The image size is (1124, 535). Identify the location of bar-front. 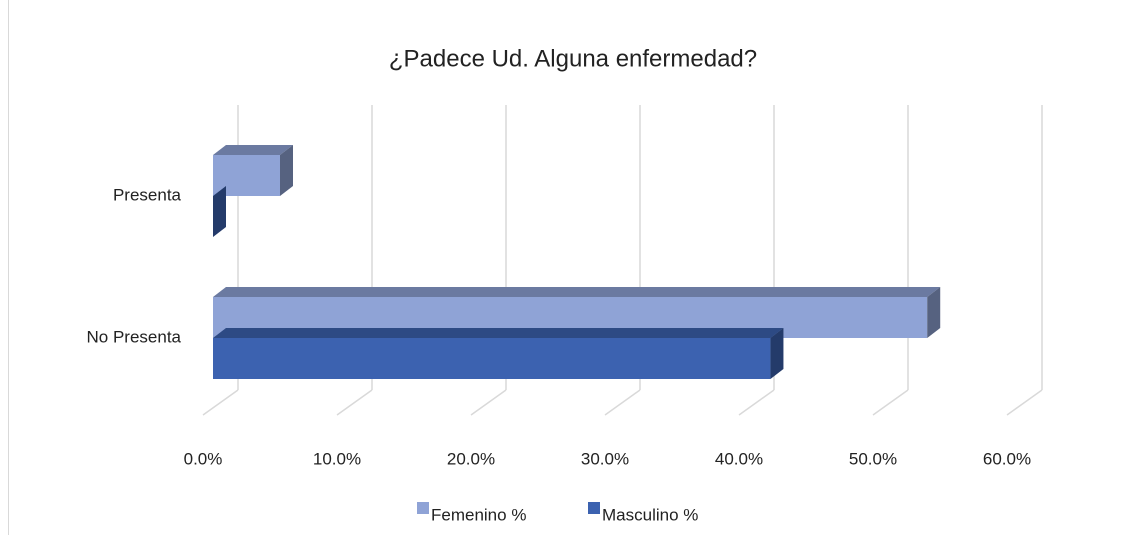
(492, 358).